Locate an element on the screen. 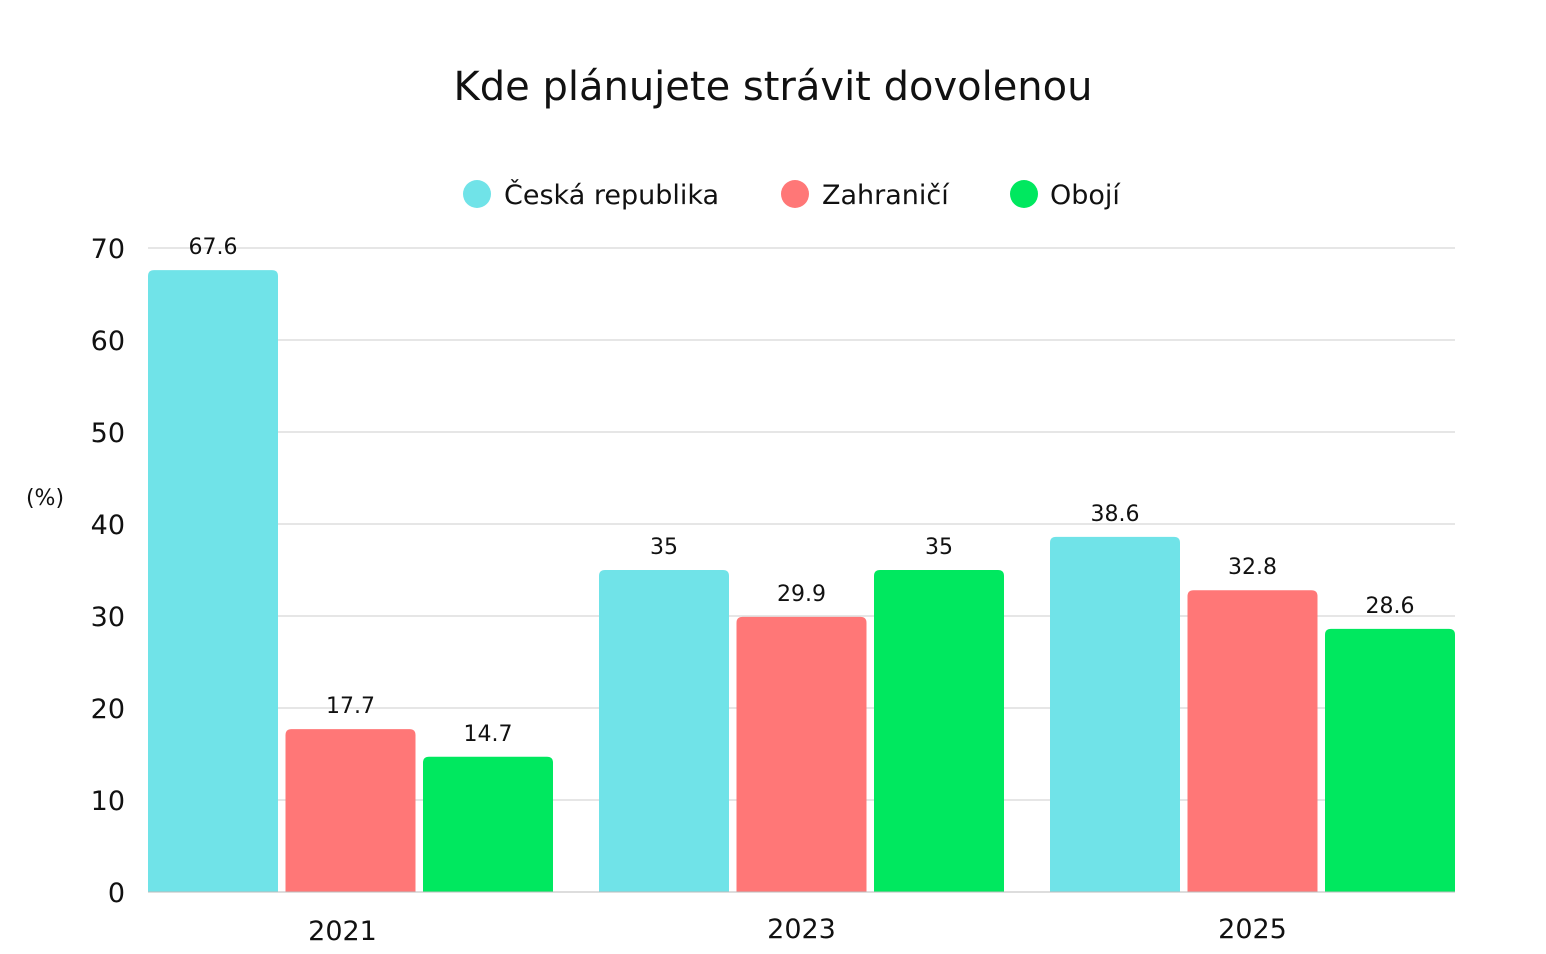  legend-item: Česká republika is located at coordinates (591, 195).